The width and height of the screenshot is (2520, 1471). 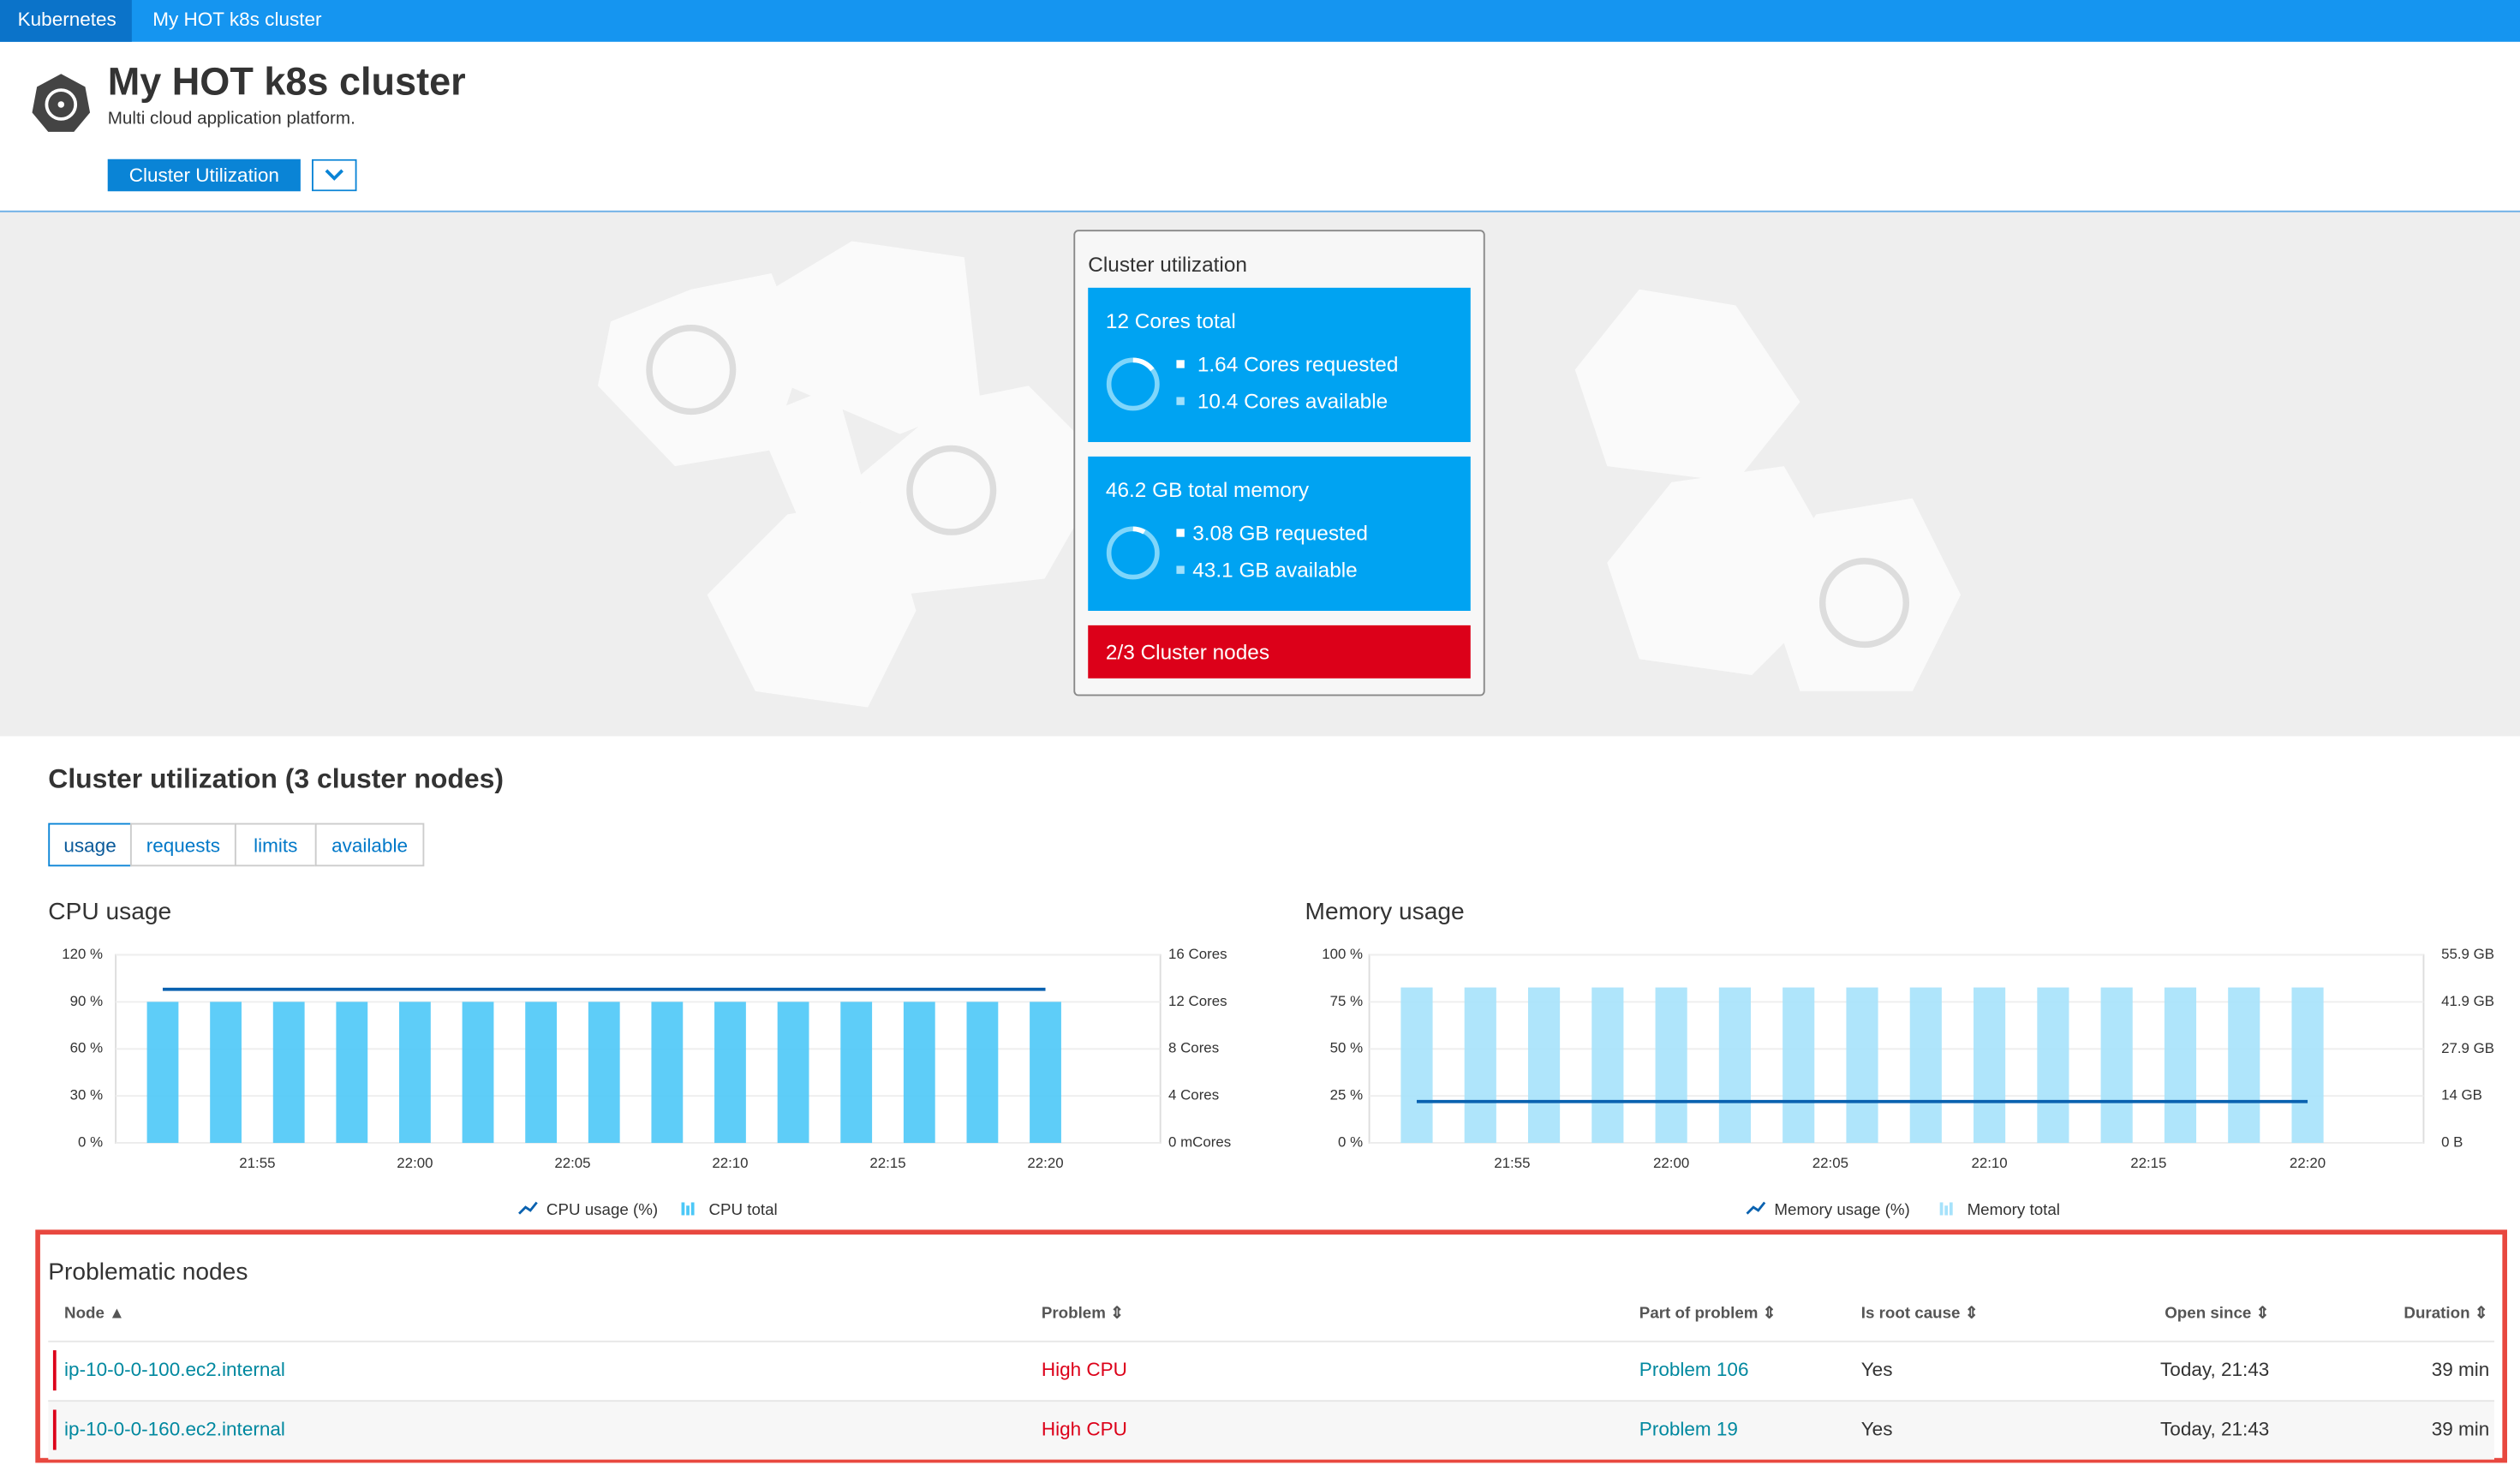 I want to click on cell: ip-10-0-0-100.ec2.internal, so click(x=175, y=1369).